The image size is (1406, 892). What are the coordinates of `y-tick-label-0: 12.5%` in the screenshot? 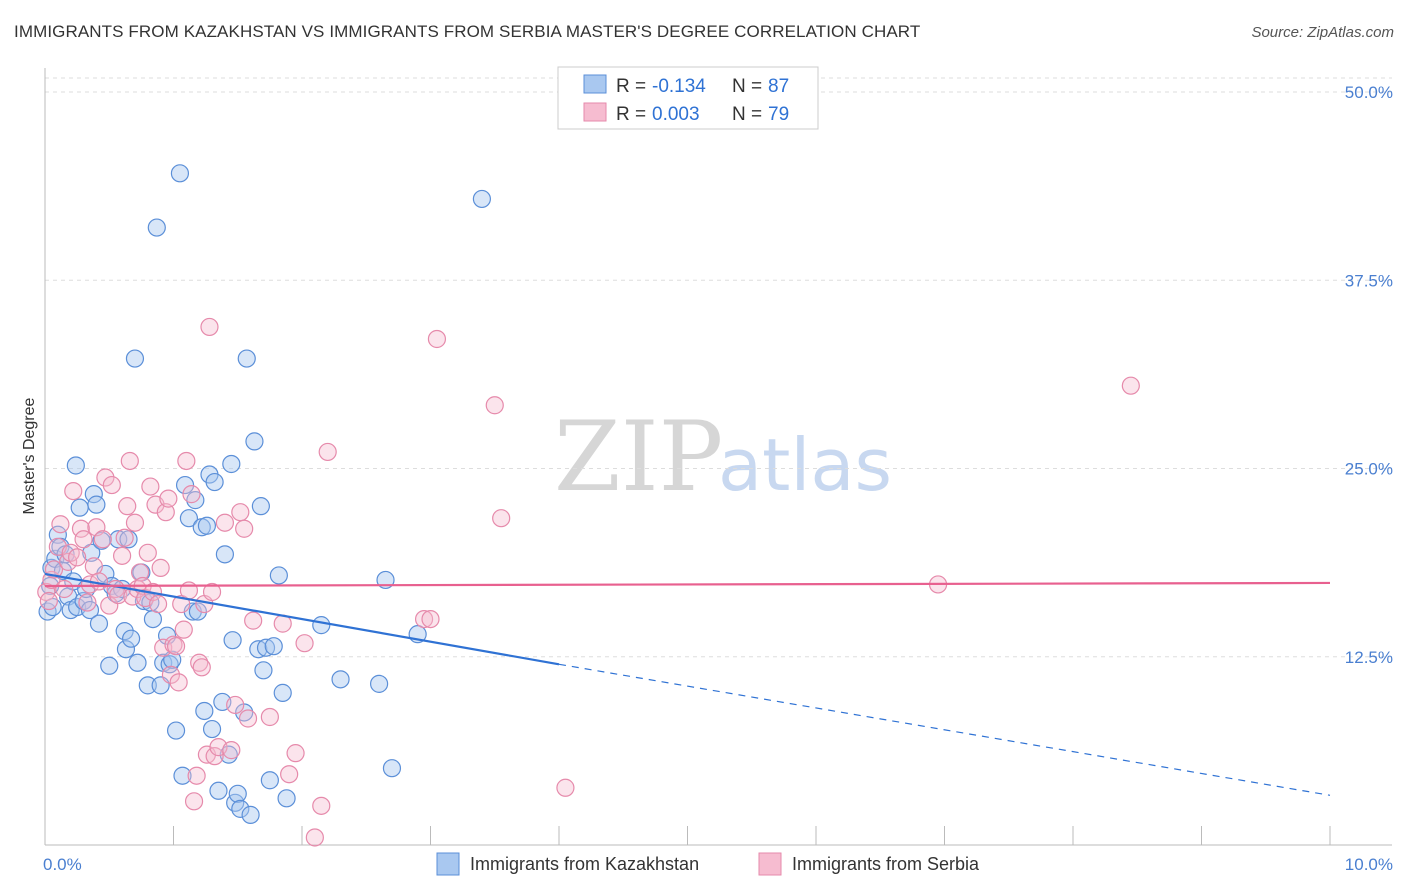 It's located at (1369, 657).